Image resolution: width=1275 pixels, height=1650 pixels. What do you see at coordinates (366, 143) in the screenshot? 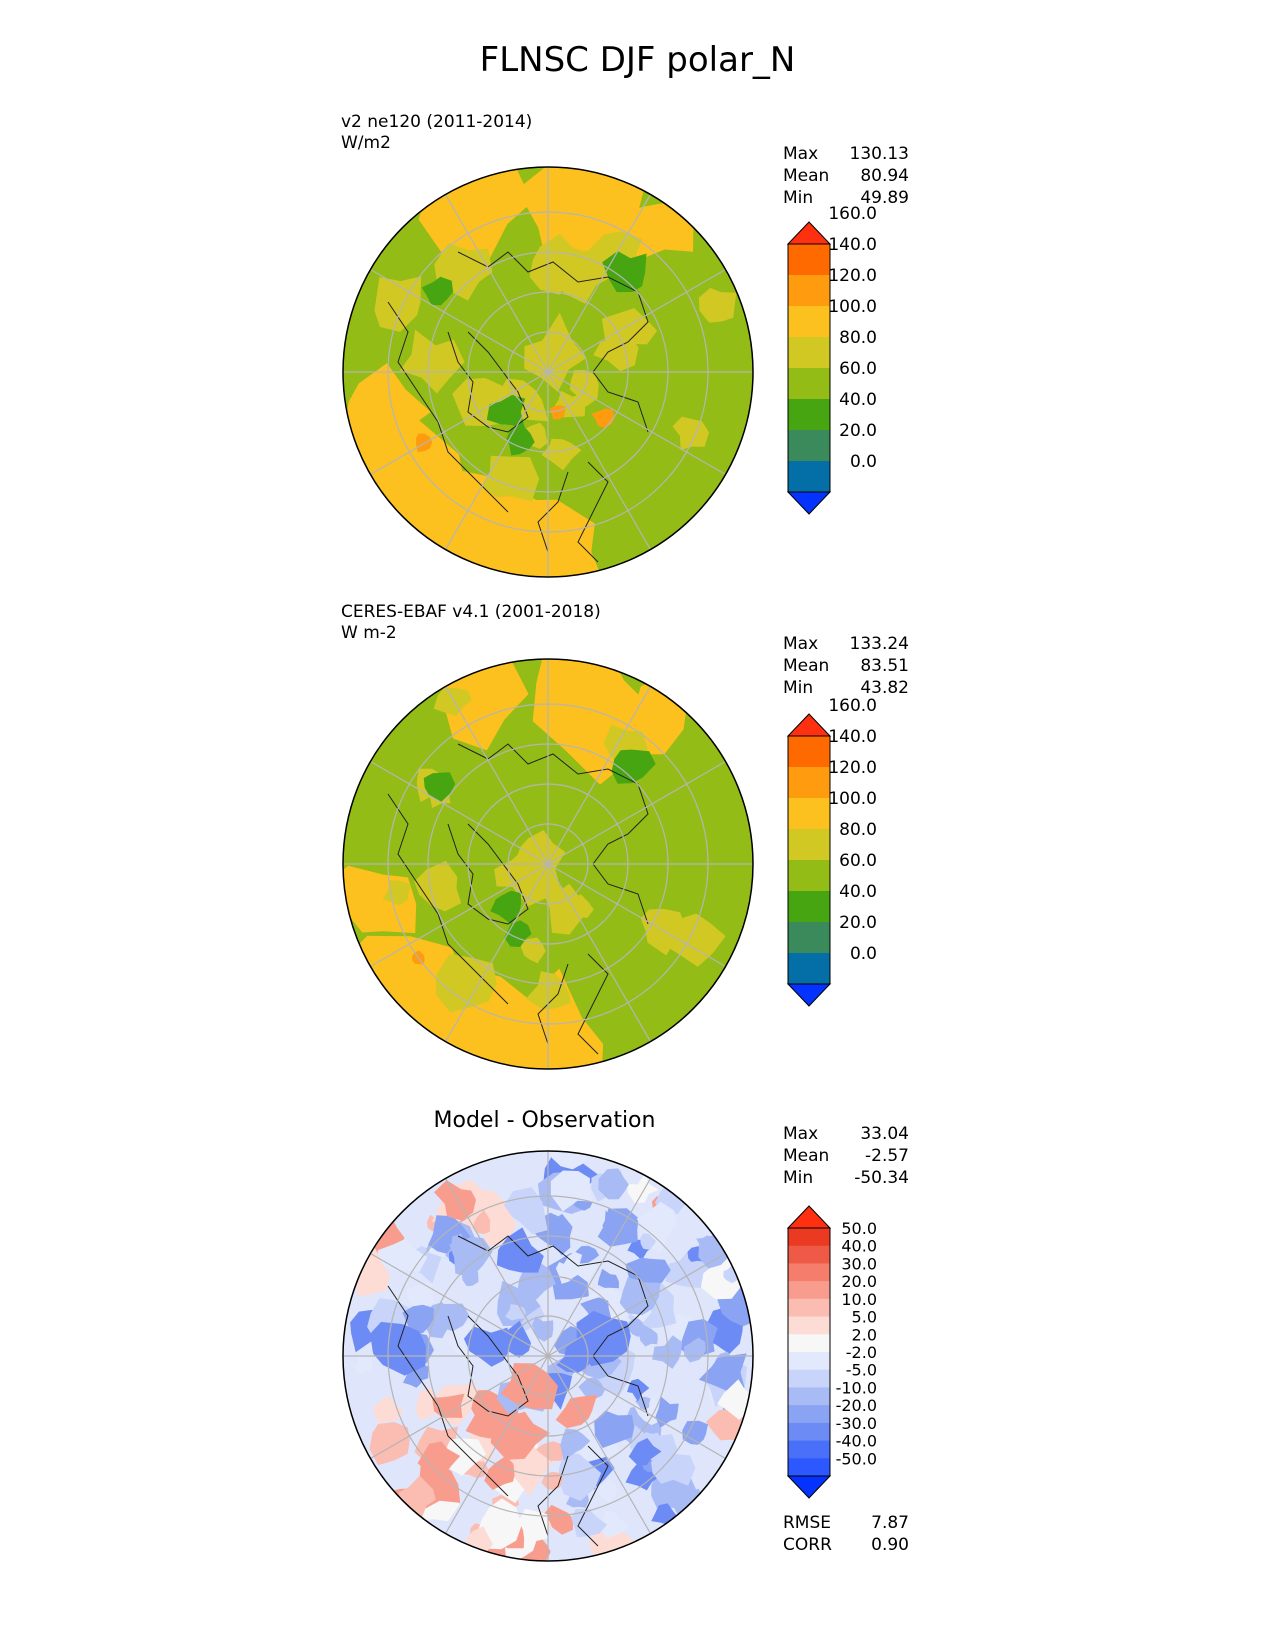
I see `panel1-units: W/m2` at bounding box center [366, 143].